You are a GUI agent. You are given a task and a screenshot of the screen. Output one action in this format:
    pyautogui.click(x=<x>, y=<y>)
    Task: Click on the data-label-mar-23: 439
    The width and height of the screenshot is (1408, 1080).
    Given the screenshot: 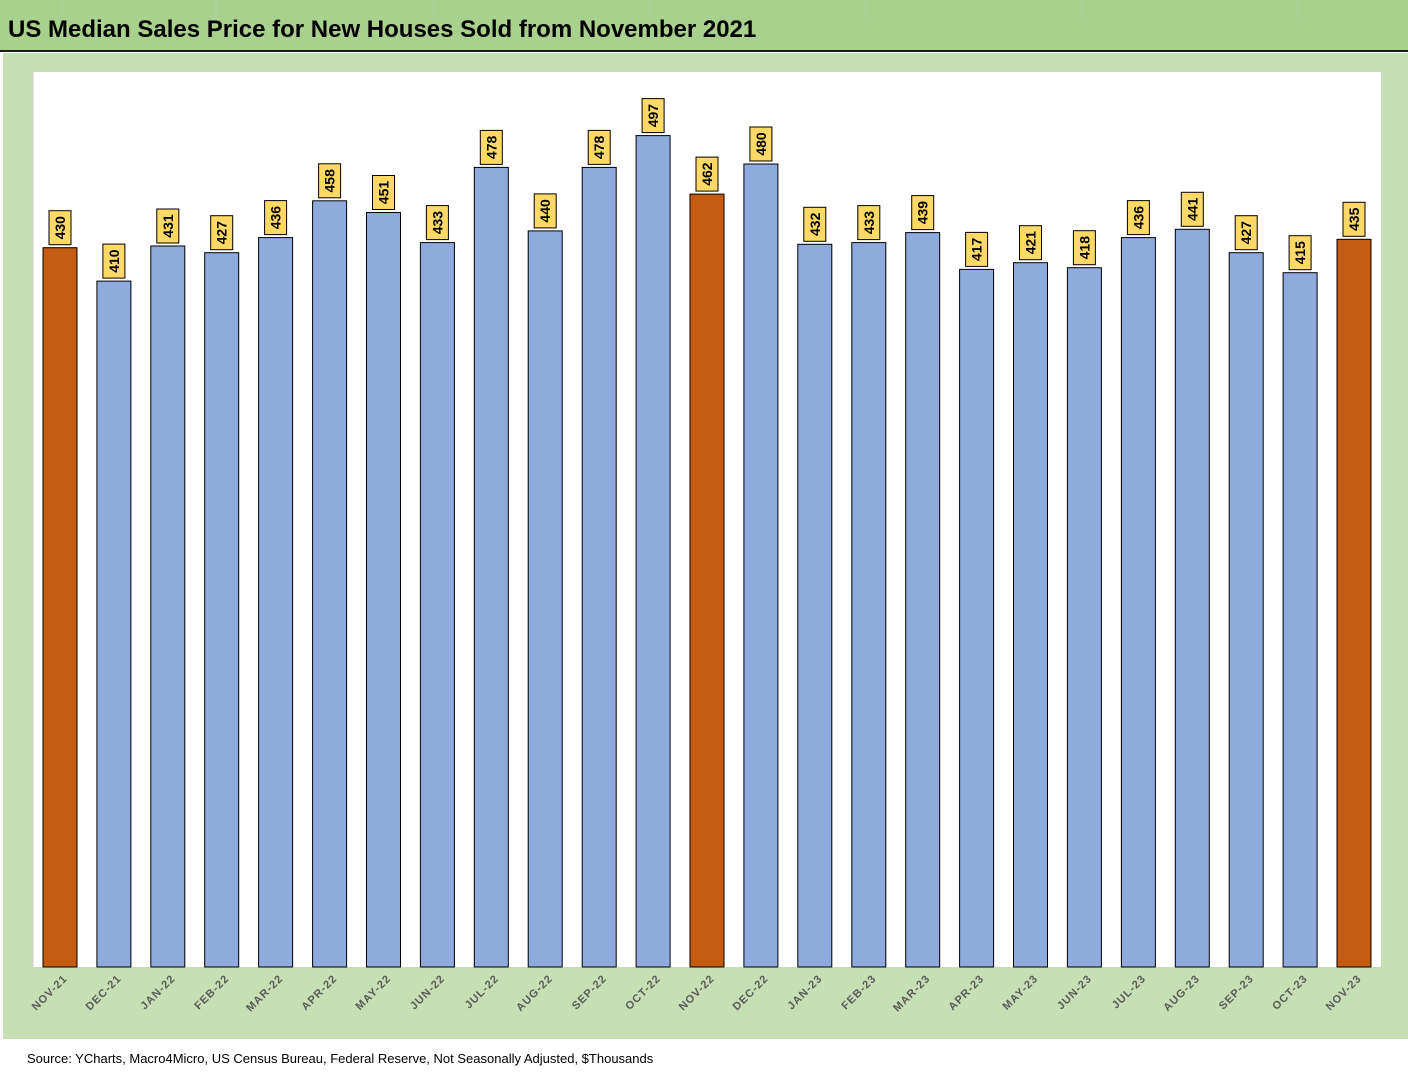 What is the action you would take?
    pyautogui.click(x=923, y=213)
    